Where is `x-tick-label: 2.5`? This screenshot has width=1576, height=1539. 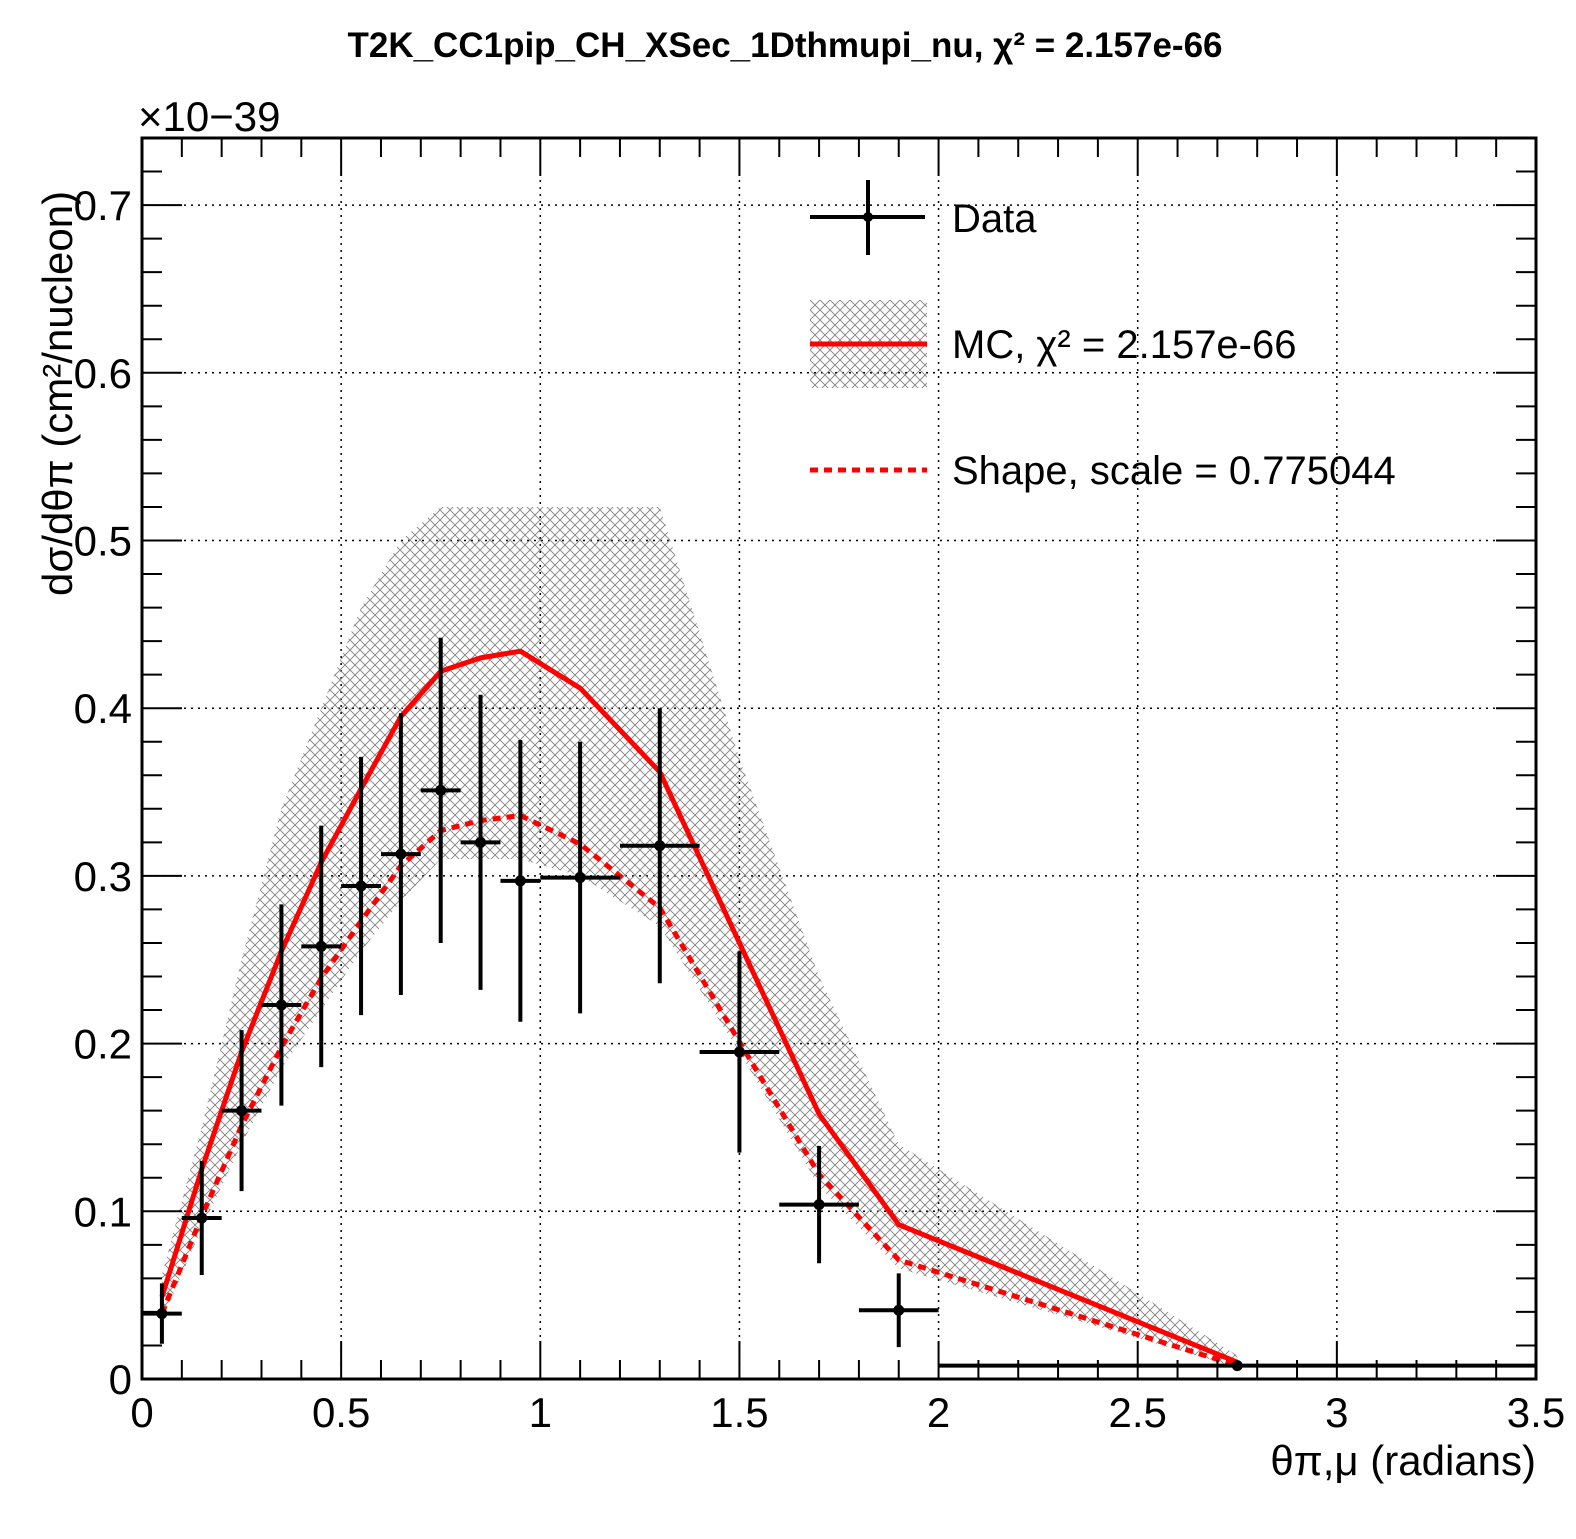
x-tick-label: 2.5 is located at coordinates (1138, 1412).